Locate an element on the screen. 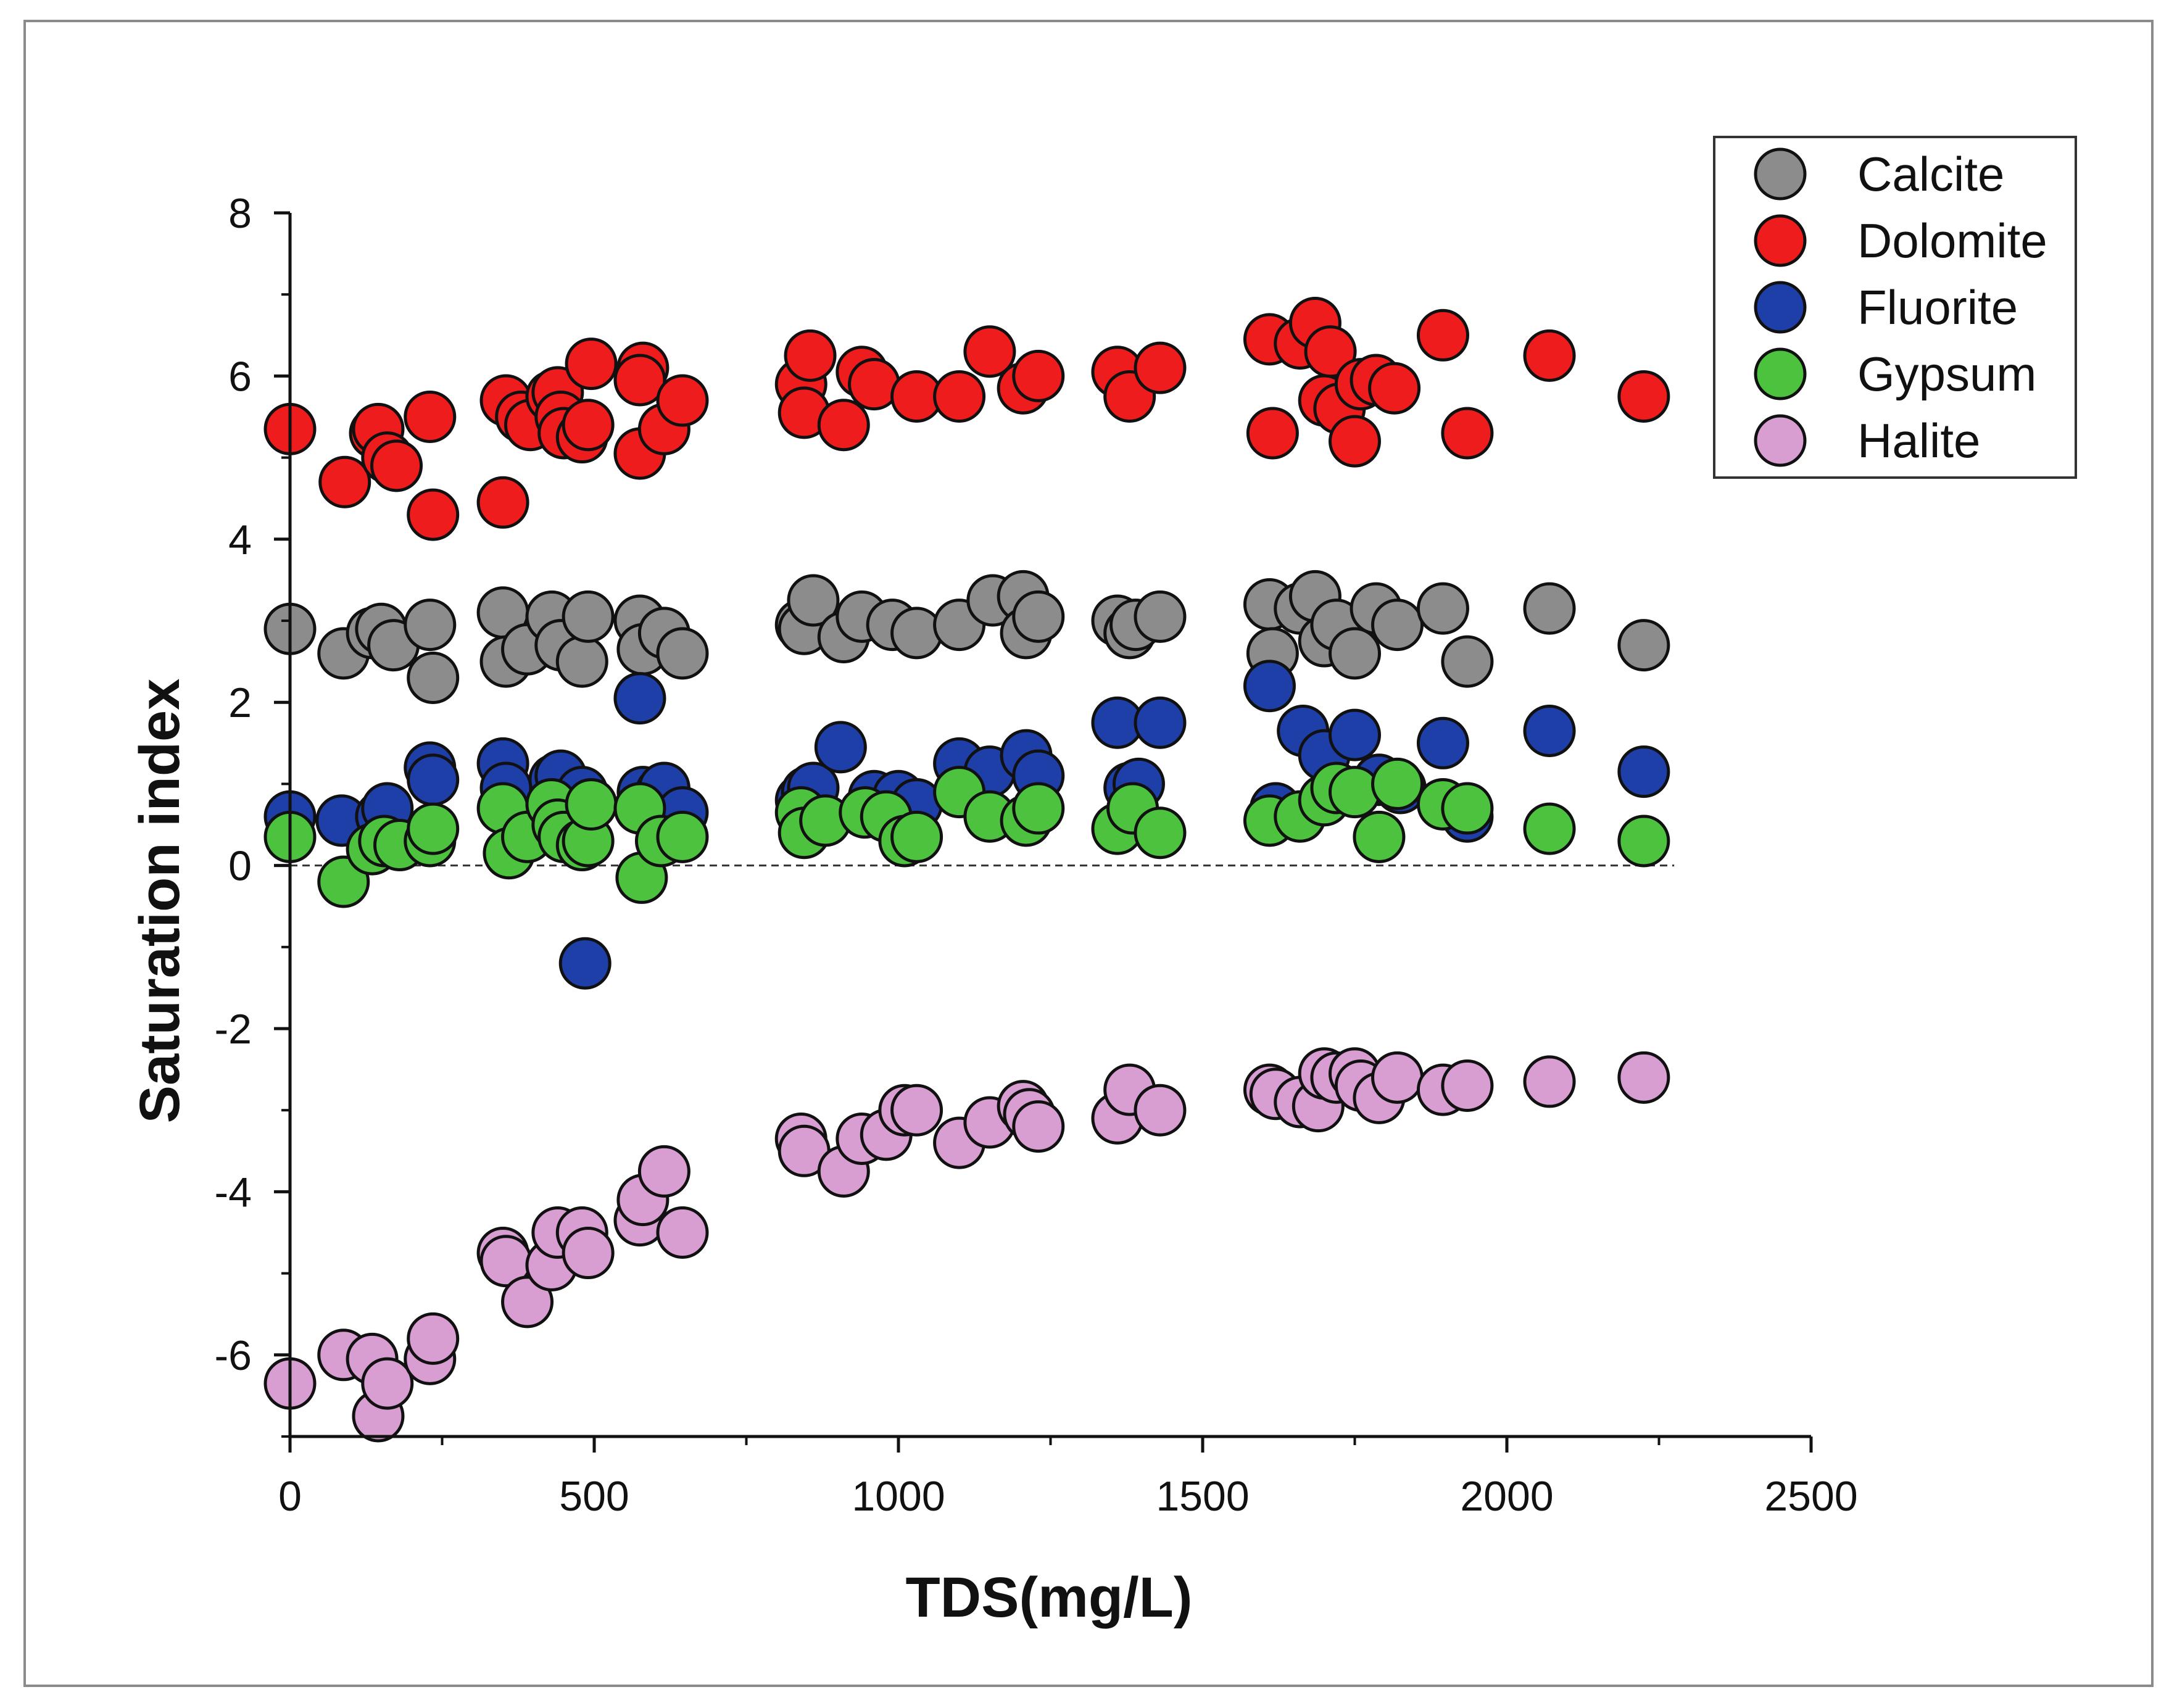  series-dolomite is located at coordinates (966, 418).